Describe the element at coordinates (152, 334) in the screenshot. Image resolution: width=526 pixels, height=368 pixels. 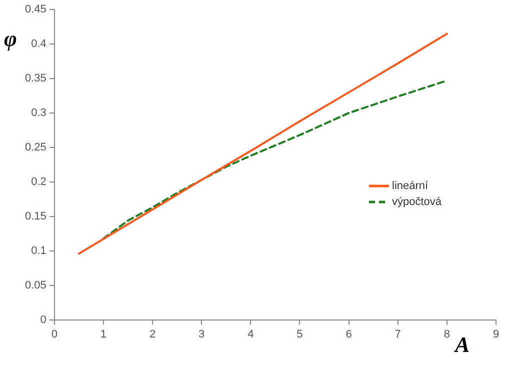
I see `x-tick-label: 2` at that location.